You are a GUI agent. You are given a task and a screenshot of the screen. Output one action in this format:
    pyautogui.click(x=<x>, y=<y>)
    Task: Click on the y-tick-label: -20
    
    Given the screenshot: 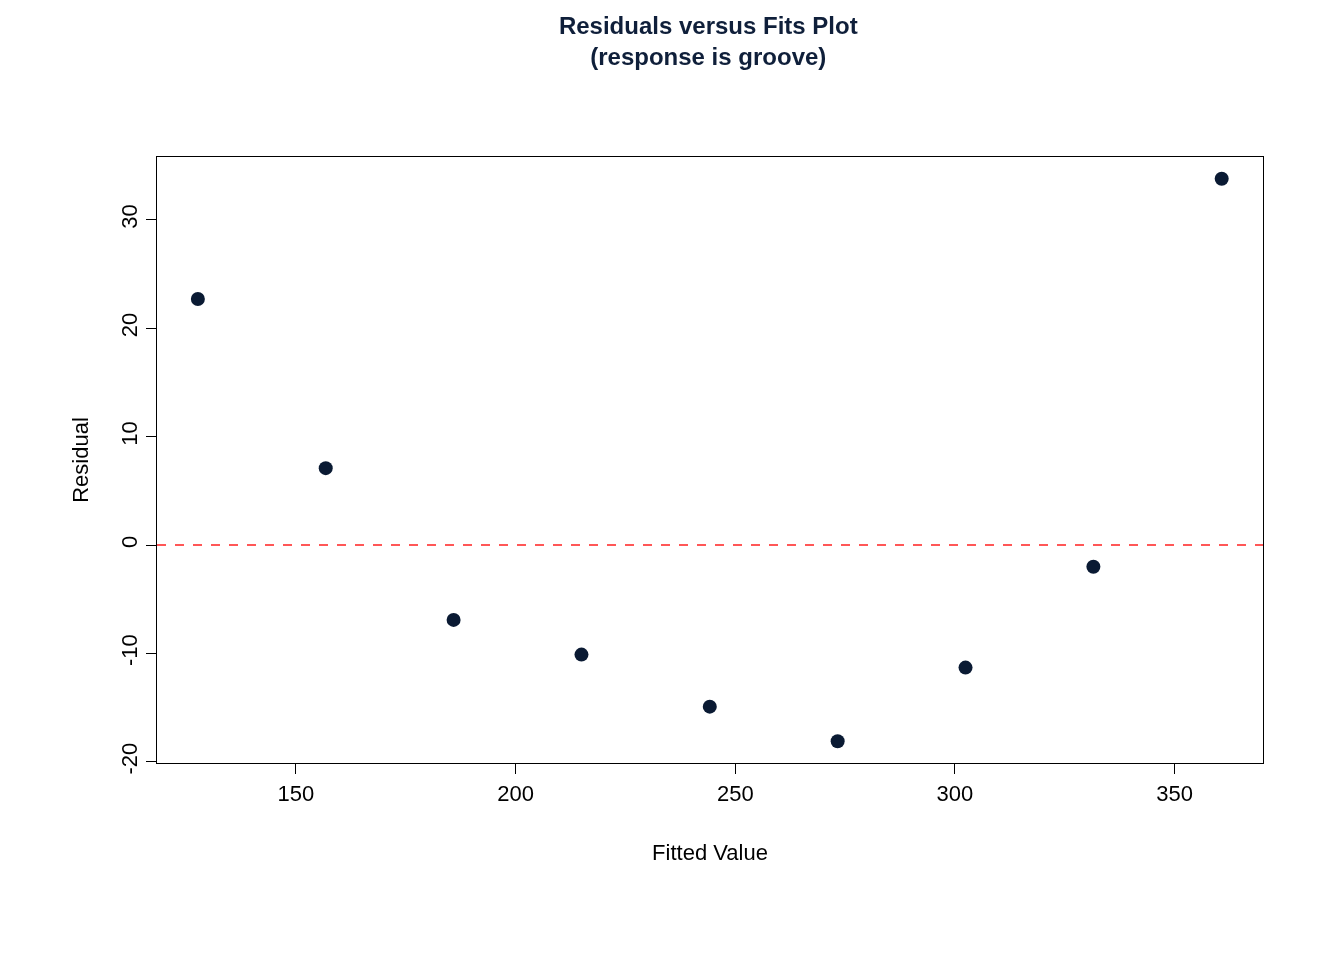 What is the action you would take?
    pyautogui.click(x=130, y=758)
    